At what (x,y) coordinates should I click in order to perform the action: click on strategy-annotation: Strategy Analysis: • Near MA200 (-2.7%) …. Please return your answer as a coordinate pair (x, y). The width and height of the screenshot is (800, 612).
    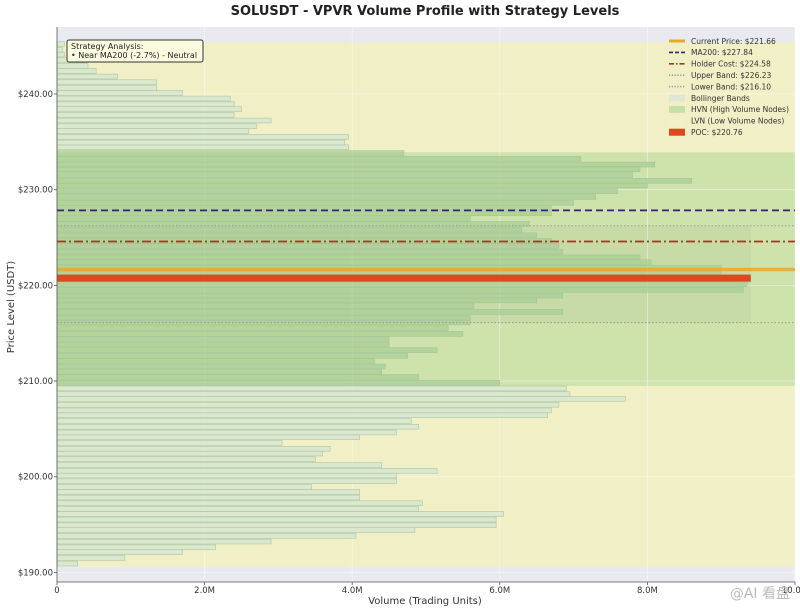
    Looking at the image, I should click on (135, 51).